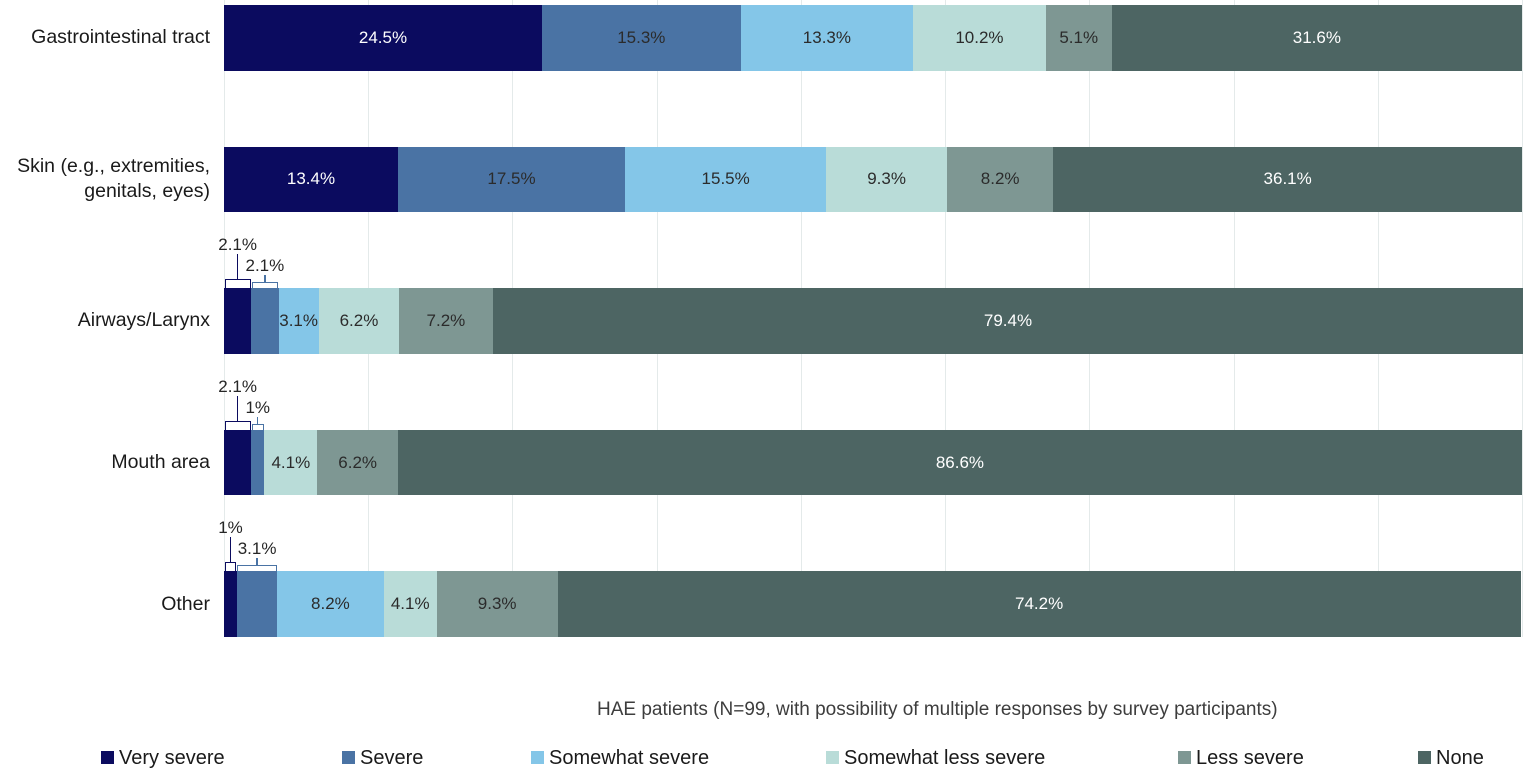 The height and width of the screenshot is (779, 1535). Describe the element at coordinates (1460, 758) in the screenshot. I see `legend-label: None` at that location.